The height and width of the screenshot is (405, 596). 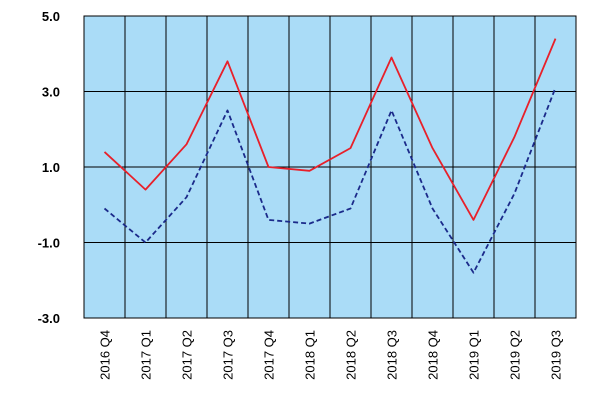 What do you see at coordinates (51, 16) in the screenshot?
I see `y-tick-label: 5.0` at bounding box center [51, 16].